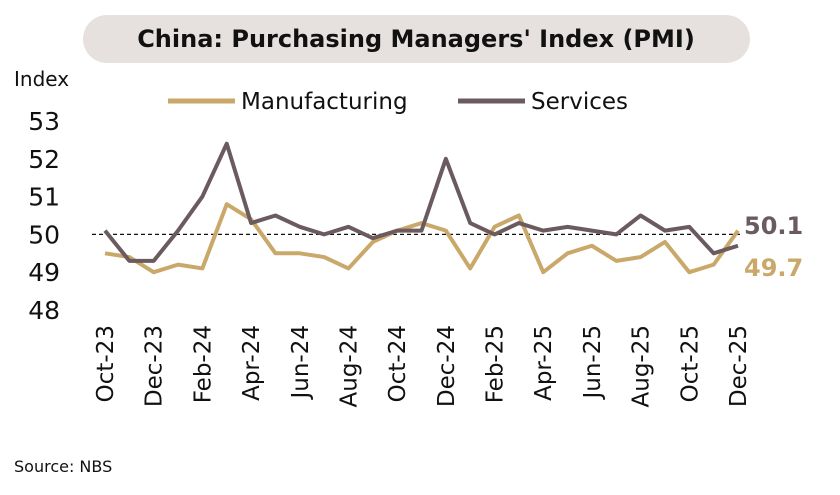 This screenshot has width=840, height=495. What do you see at coordinates (63, 466) in the screenshot?
I see `source: Source: NBS` at bounding box center [63, 466].